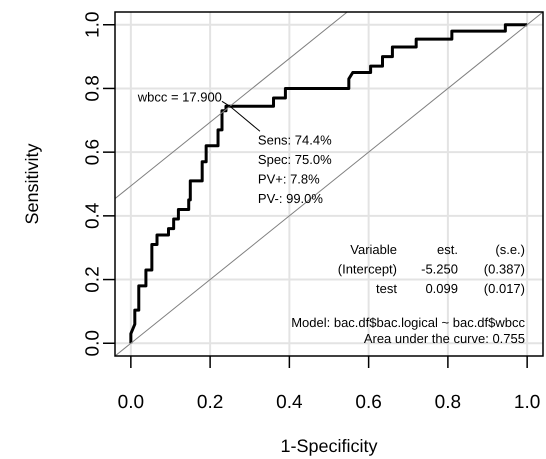 Image resolution: width=546 pixels, height=459 pixels. Describe the element at coordinates (32, 184) in the screenshot. I see `y-axis-title: Sensitivity` at that location.